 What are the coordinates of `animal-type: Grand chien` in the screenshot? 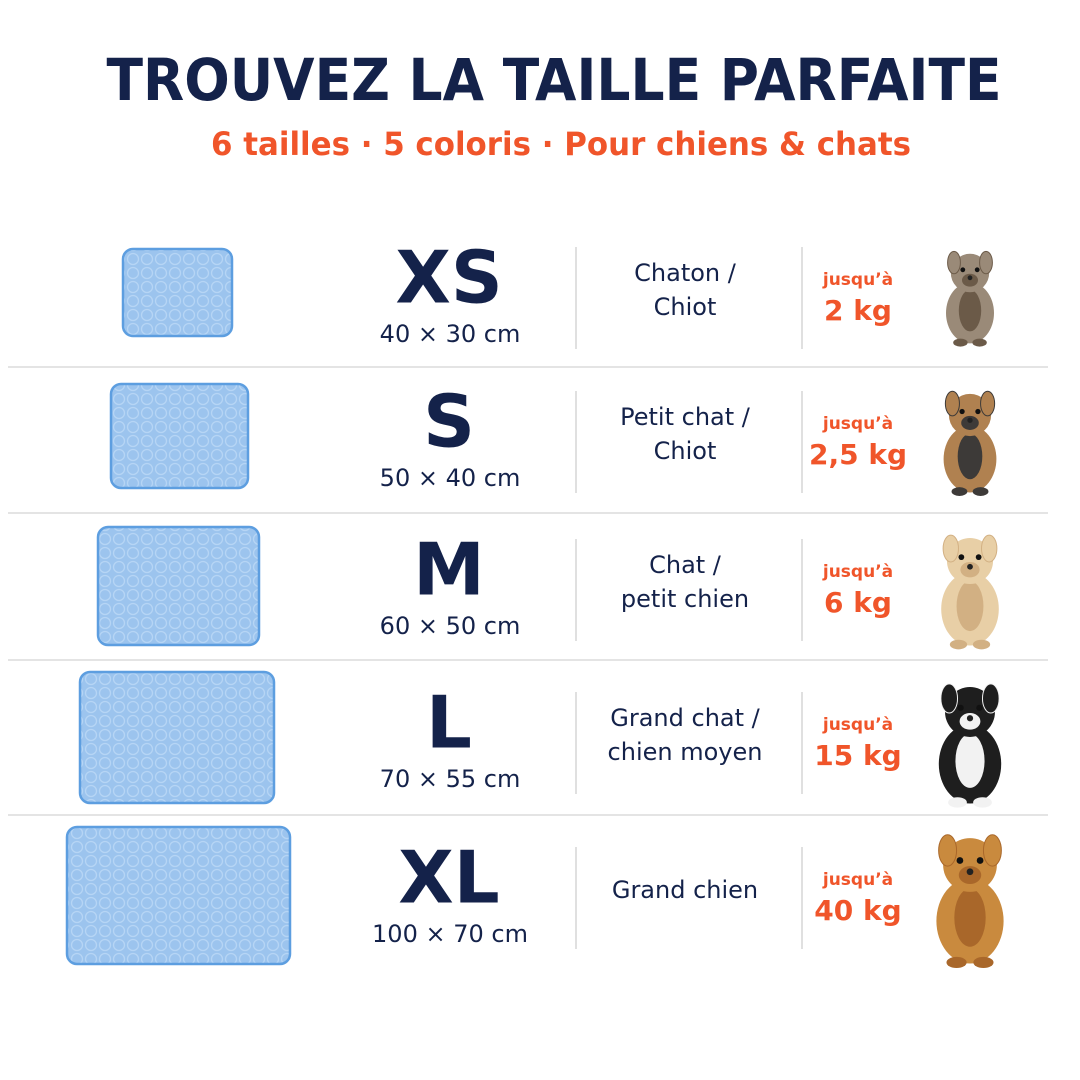 It's located at (685, 890).